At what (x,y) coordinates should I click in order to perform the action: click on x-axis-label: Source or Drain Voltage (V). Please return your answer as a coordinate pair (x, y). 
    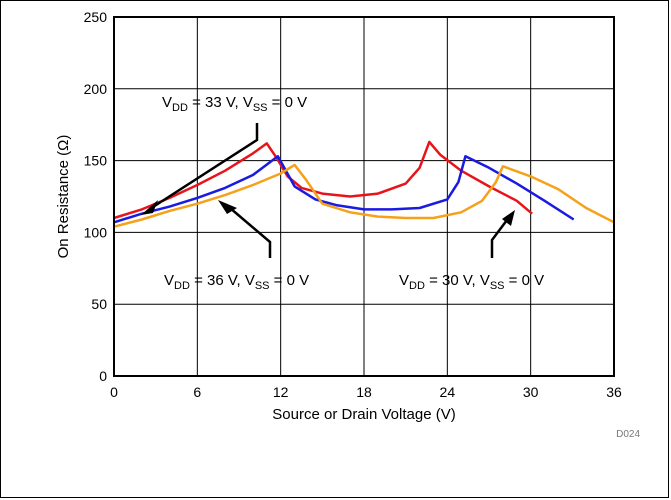
    Looking at the image, I should click on (363, 414).